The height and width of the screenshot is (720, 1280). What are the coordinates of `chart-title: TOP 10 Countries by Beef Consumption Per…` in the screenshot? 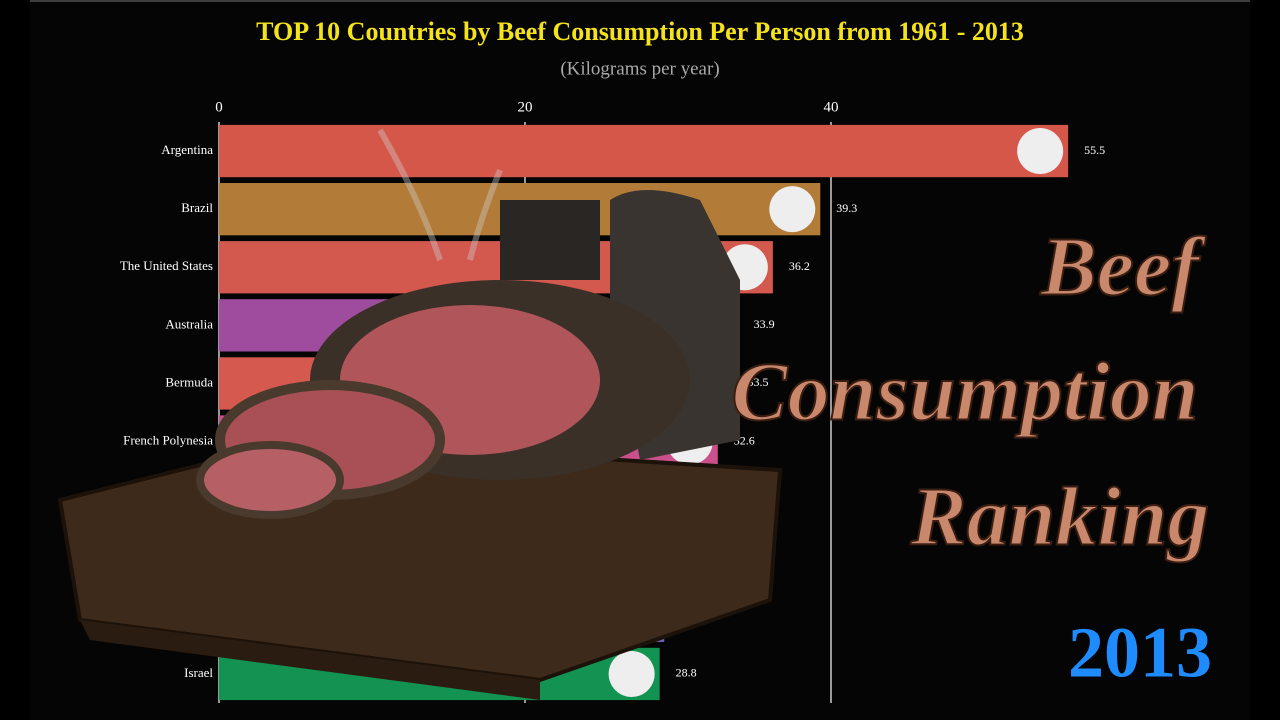 It's located at (640, 31).